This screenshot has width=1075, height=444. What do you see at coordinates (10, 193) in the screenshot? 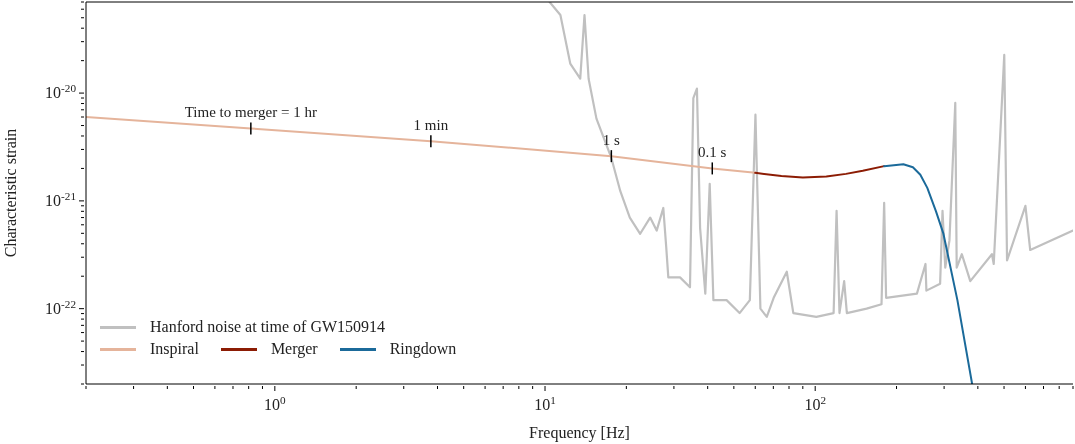
I see `y-axis-title: Characteristic strain` at bounding box center [10, 193].